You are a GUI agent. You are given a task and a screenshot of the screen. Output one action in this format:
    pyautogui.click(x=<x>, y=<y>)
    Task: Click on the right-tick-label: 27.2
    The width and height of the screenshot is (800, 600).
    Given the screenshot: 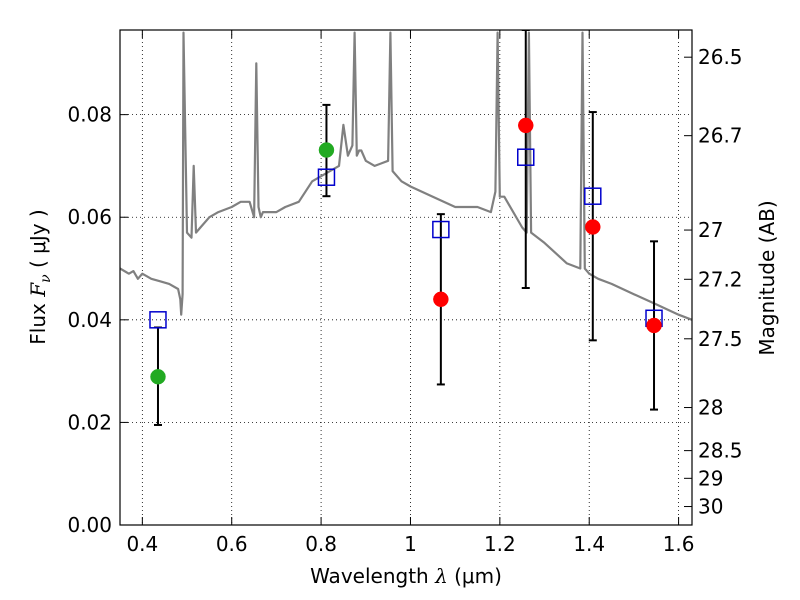 What is the action you would take?
    pyautogui.click(x=720, y=279)
    